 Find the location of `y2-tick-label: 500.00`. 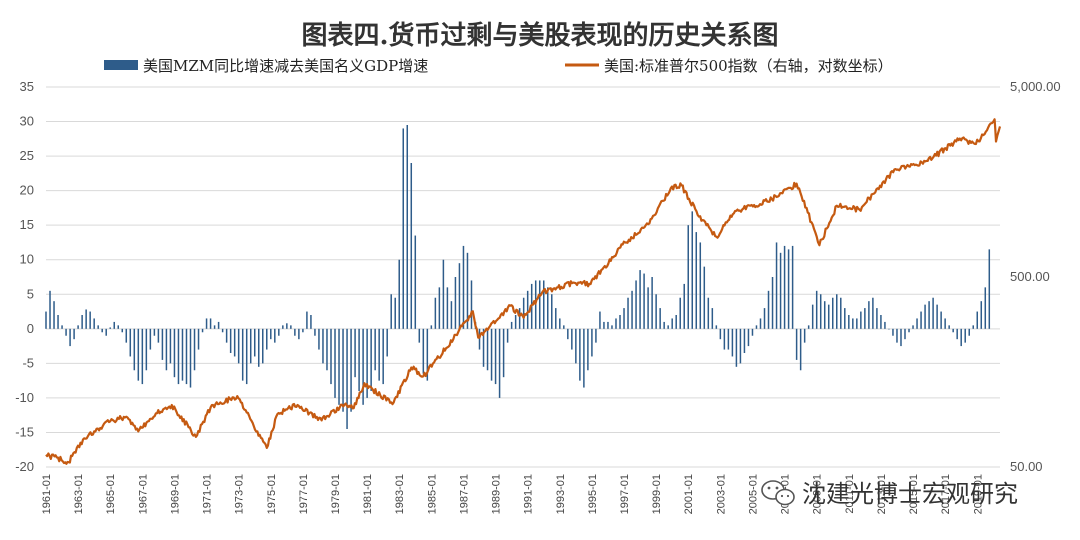

y2-tick-label: 500.00 is located at coordinates (1030, 276).